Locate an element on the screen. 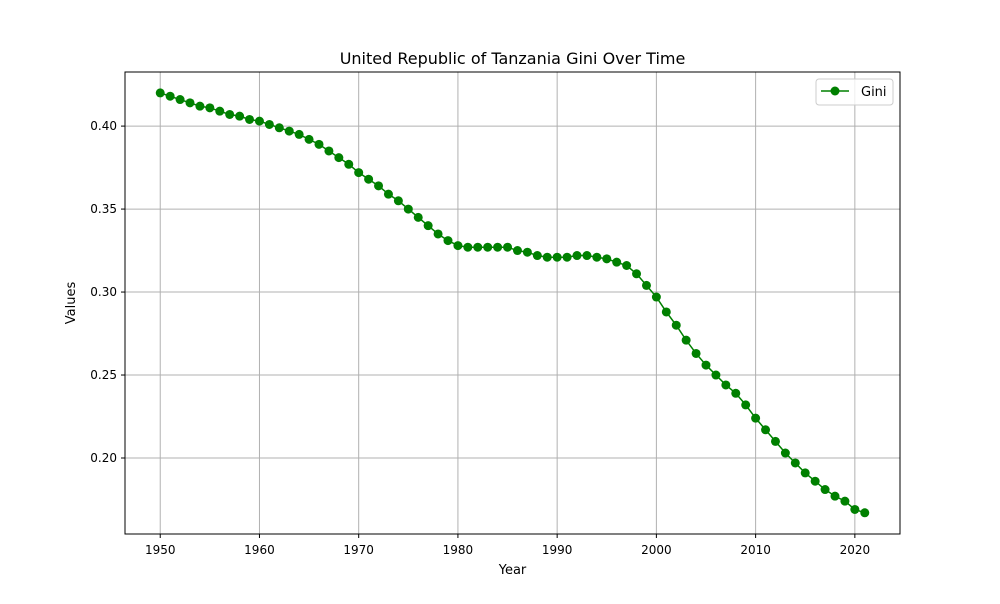 The height and width of the screenshot is (604, 1000). y-axis-label: Values is located at coordinates (71, 303).